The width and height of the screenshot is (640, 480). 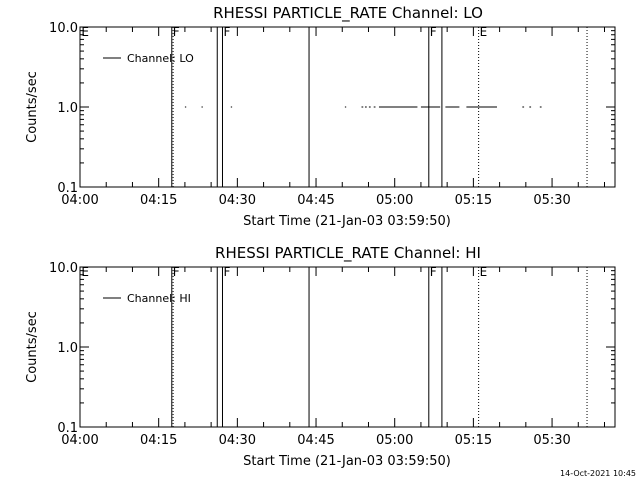 What do you see at coordinates (237, 200) in the screenshot?
I see `panel-1-x-tick-label: 04:30` at bounding box center [237, 200].